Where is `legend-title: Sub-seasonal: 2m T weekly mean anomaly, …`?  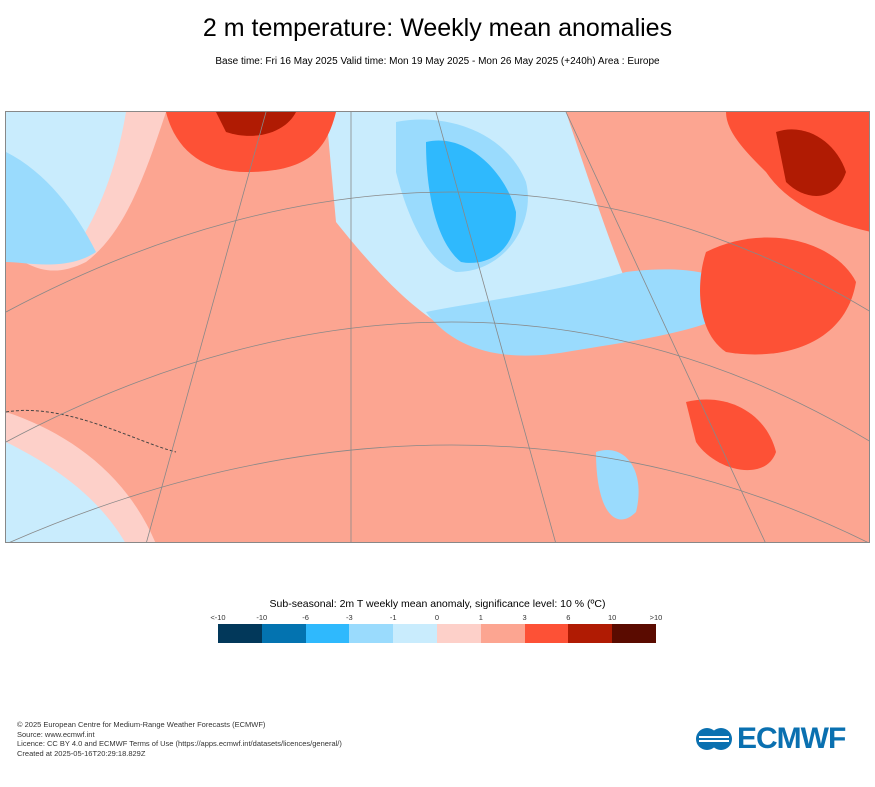 legend-title: Sub-seasonal: 2m T weekly mean anomaly, … is located at coordinates (437, 604).